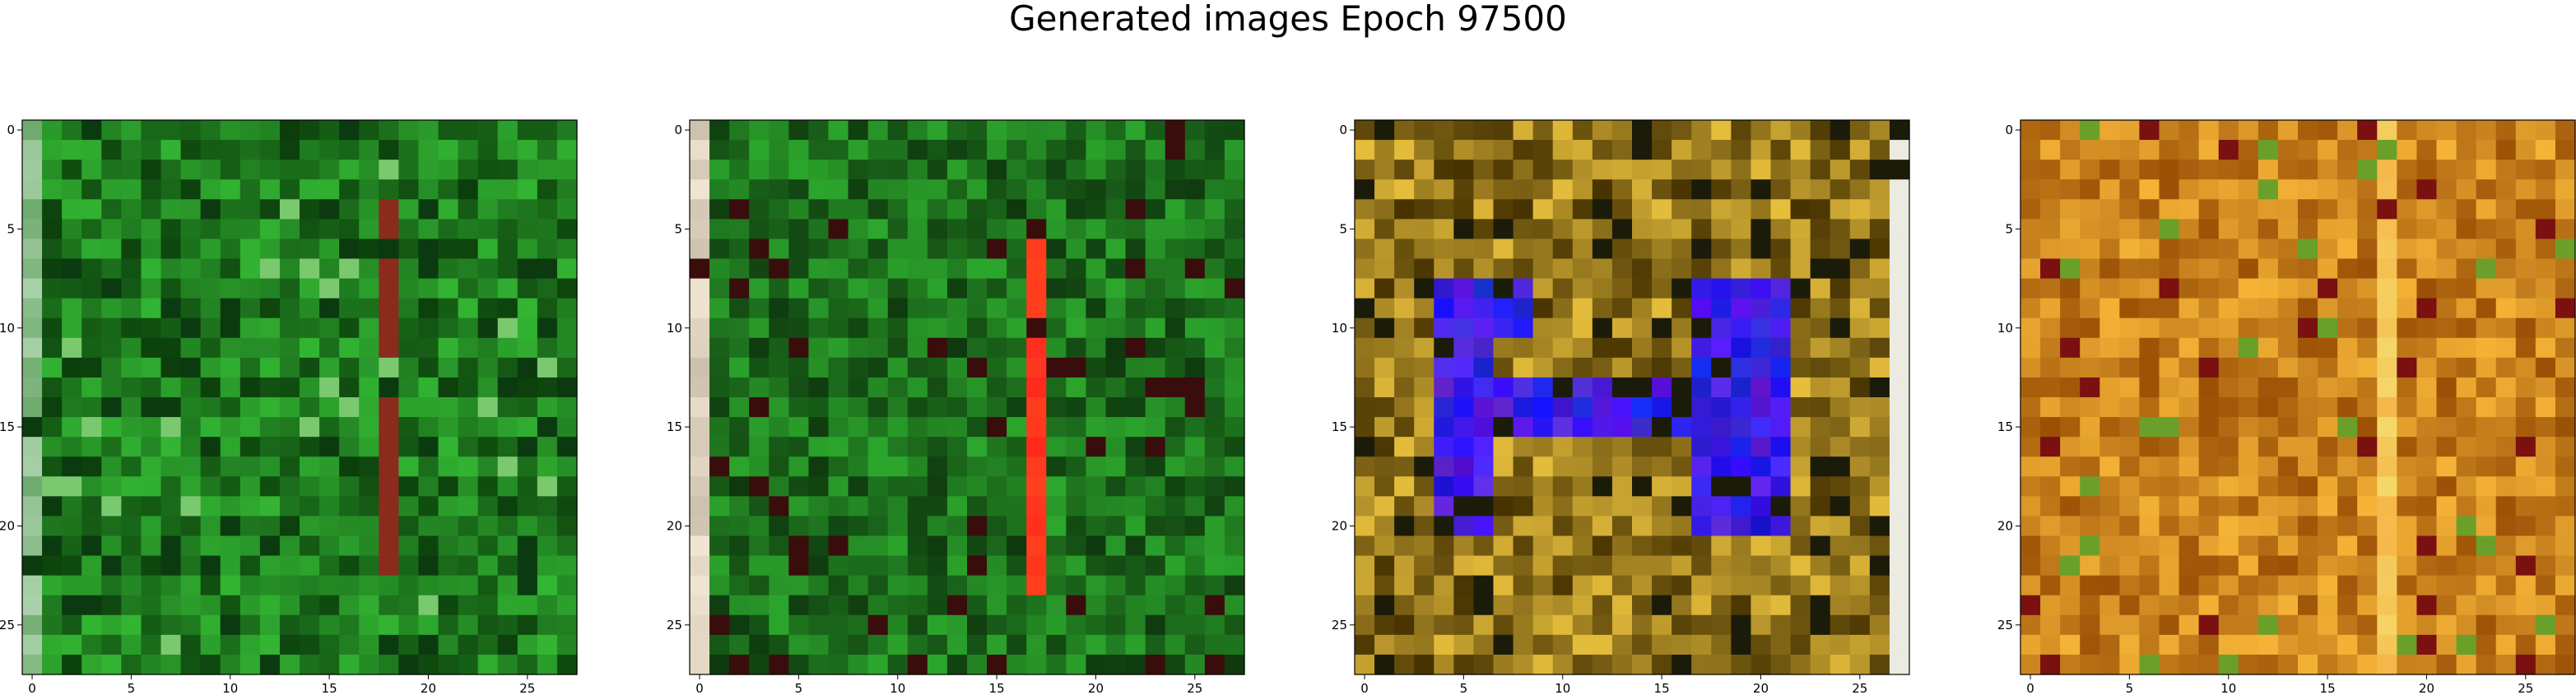  I want to click on y-tick-label: 15, so click(7, 426).